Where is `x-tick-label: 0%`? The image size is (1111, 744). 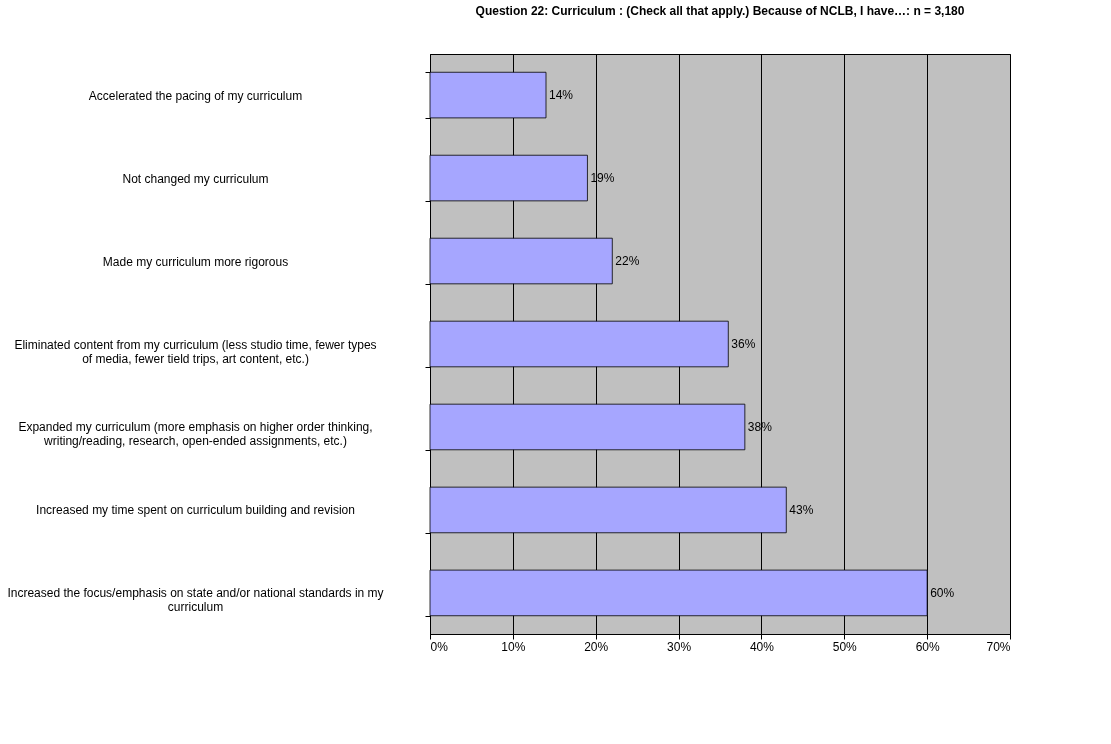 x-tick-label: 0% is located at coordinates (439, 646).